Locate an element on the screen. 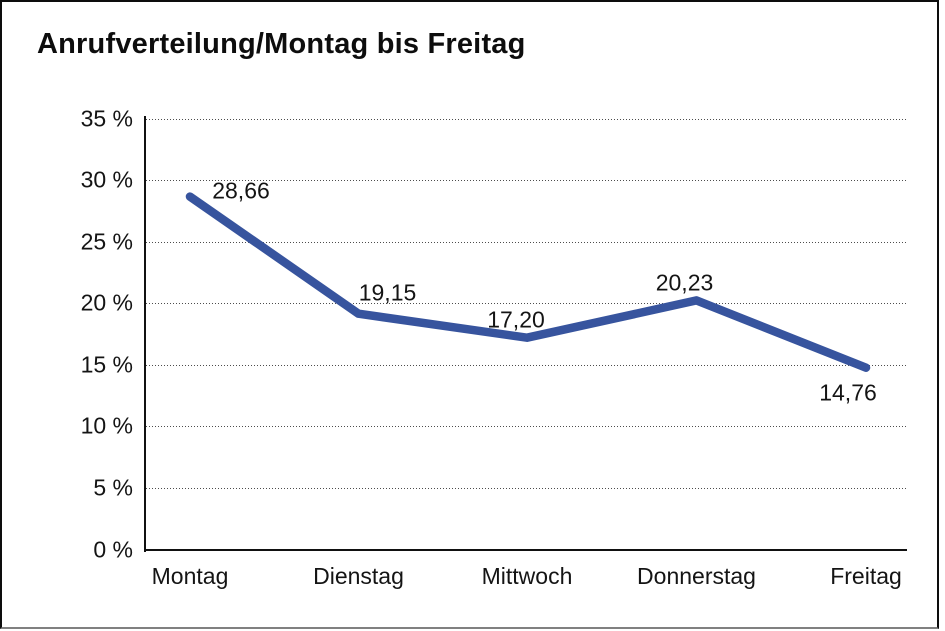 This screenshot has width=945, height=631. data-point-label: 19,15 is located at coordinates (387, 292).